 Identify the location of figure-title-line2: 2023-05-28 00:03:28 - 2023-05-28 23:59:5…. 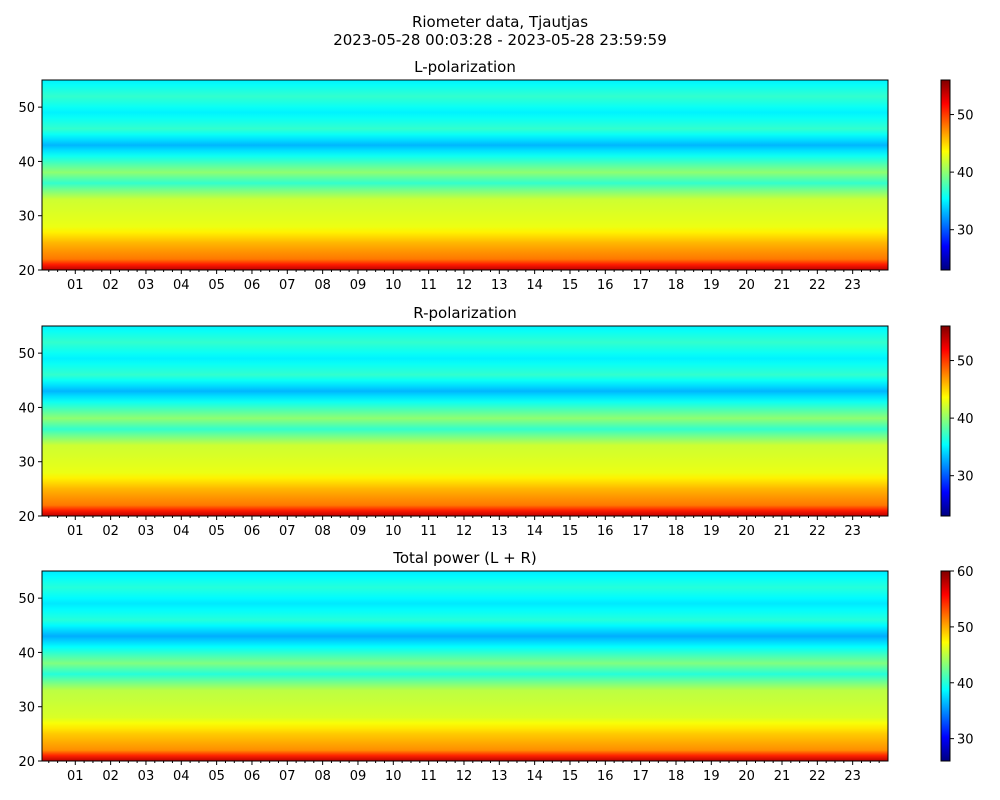
(500, 40).